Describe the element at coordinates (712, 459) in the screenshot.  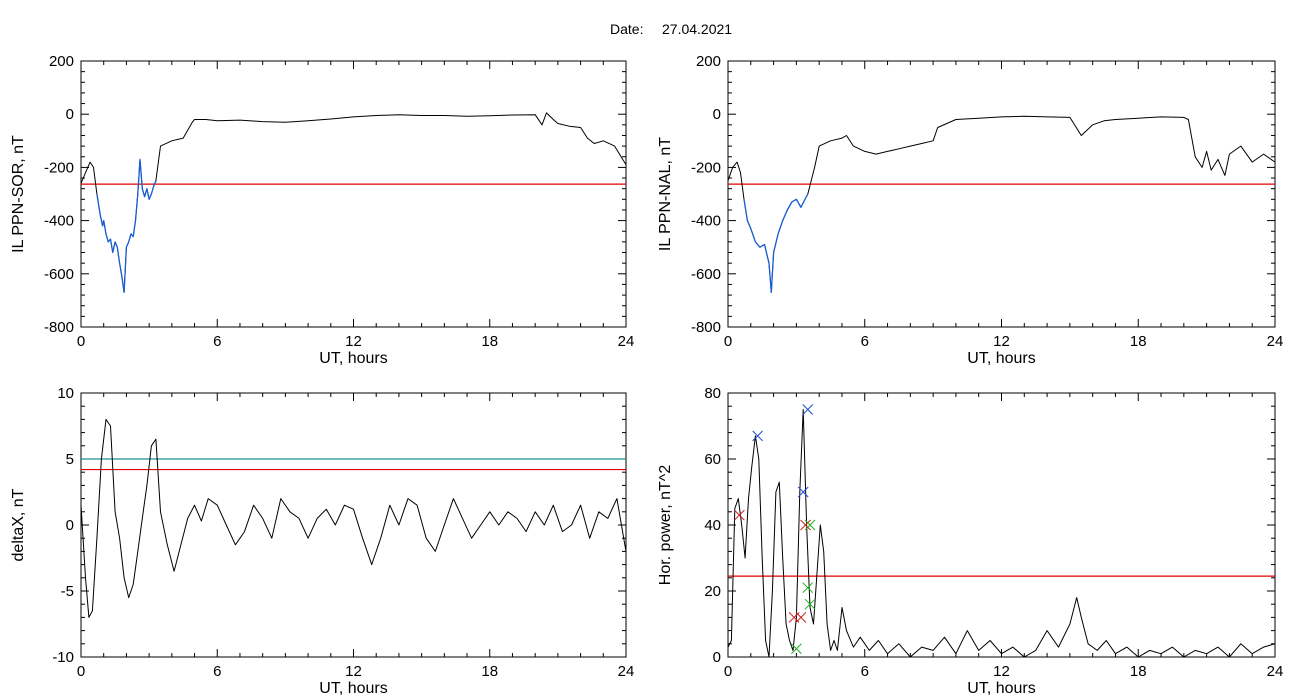
I see `y-tick-label: 60` at that location.